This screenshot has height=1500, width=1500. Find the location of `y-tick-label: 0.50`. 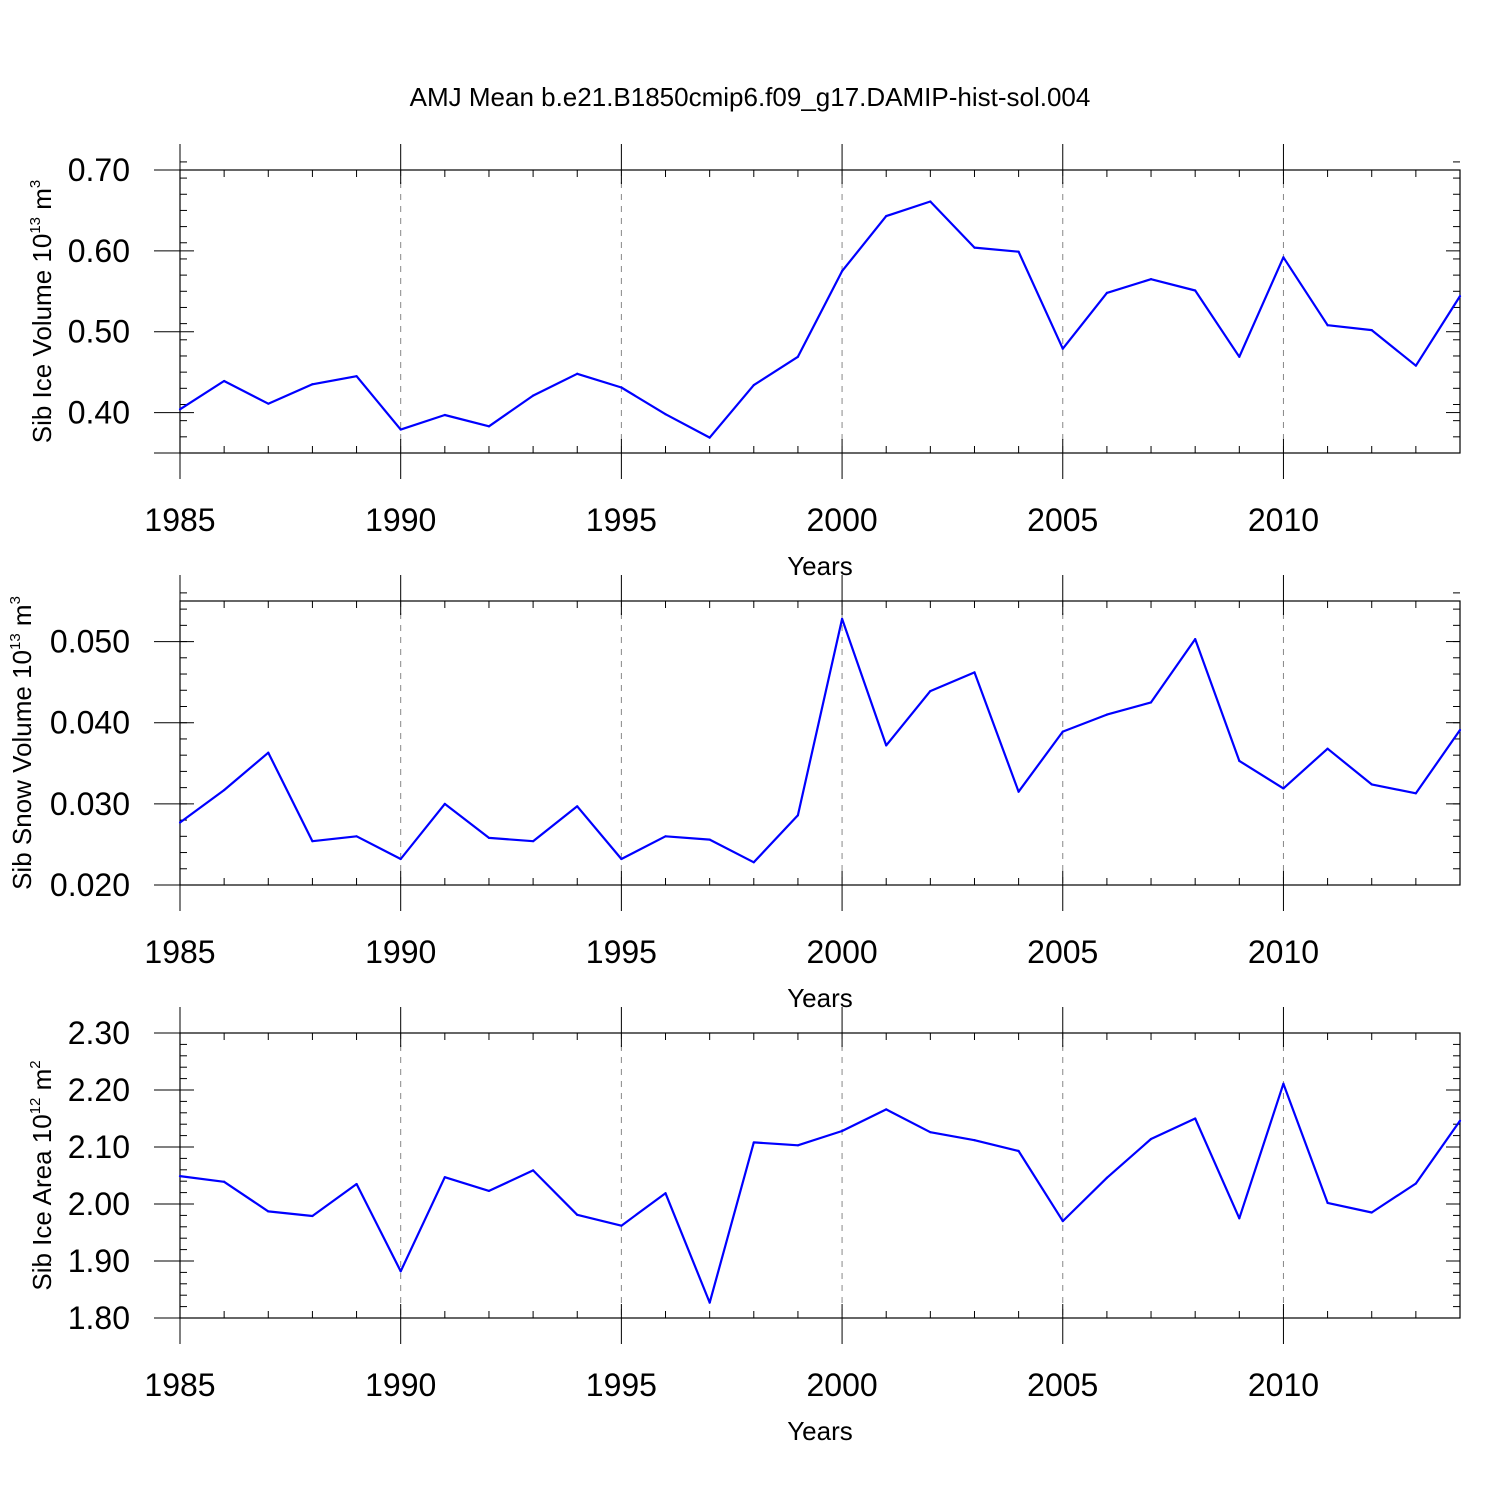

y-tick-label: 0.50 is located at coordinates (99, 332).